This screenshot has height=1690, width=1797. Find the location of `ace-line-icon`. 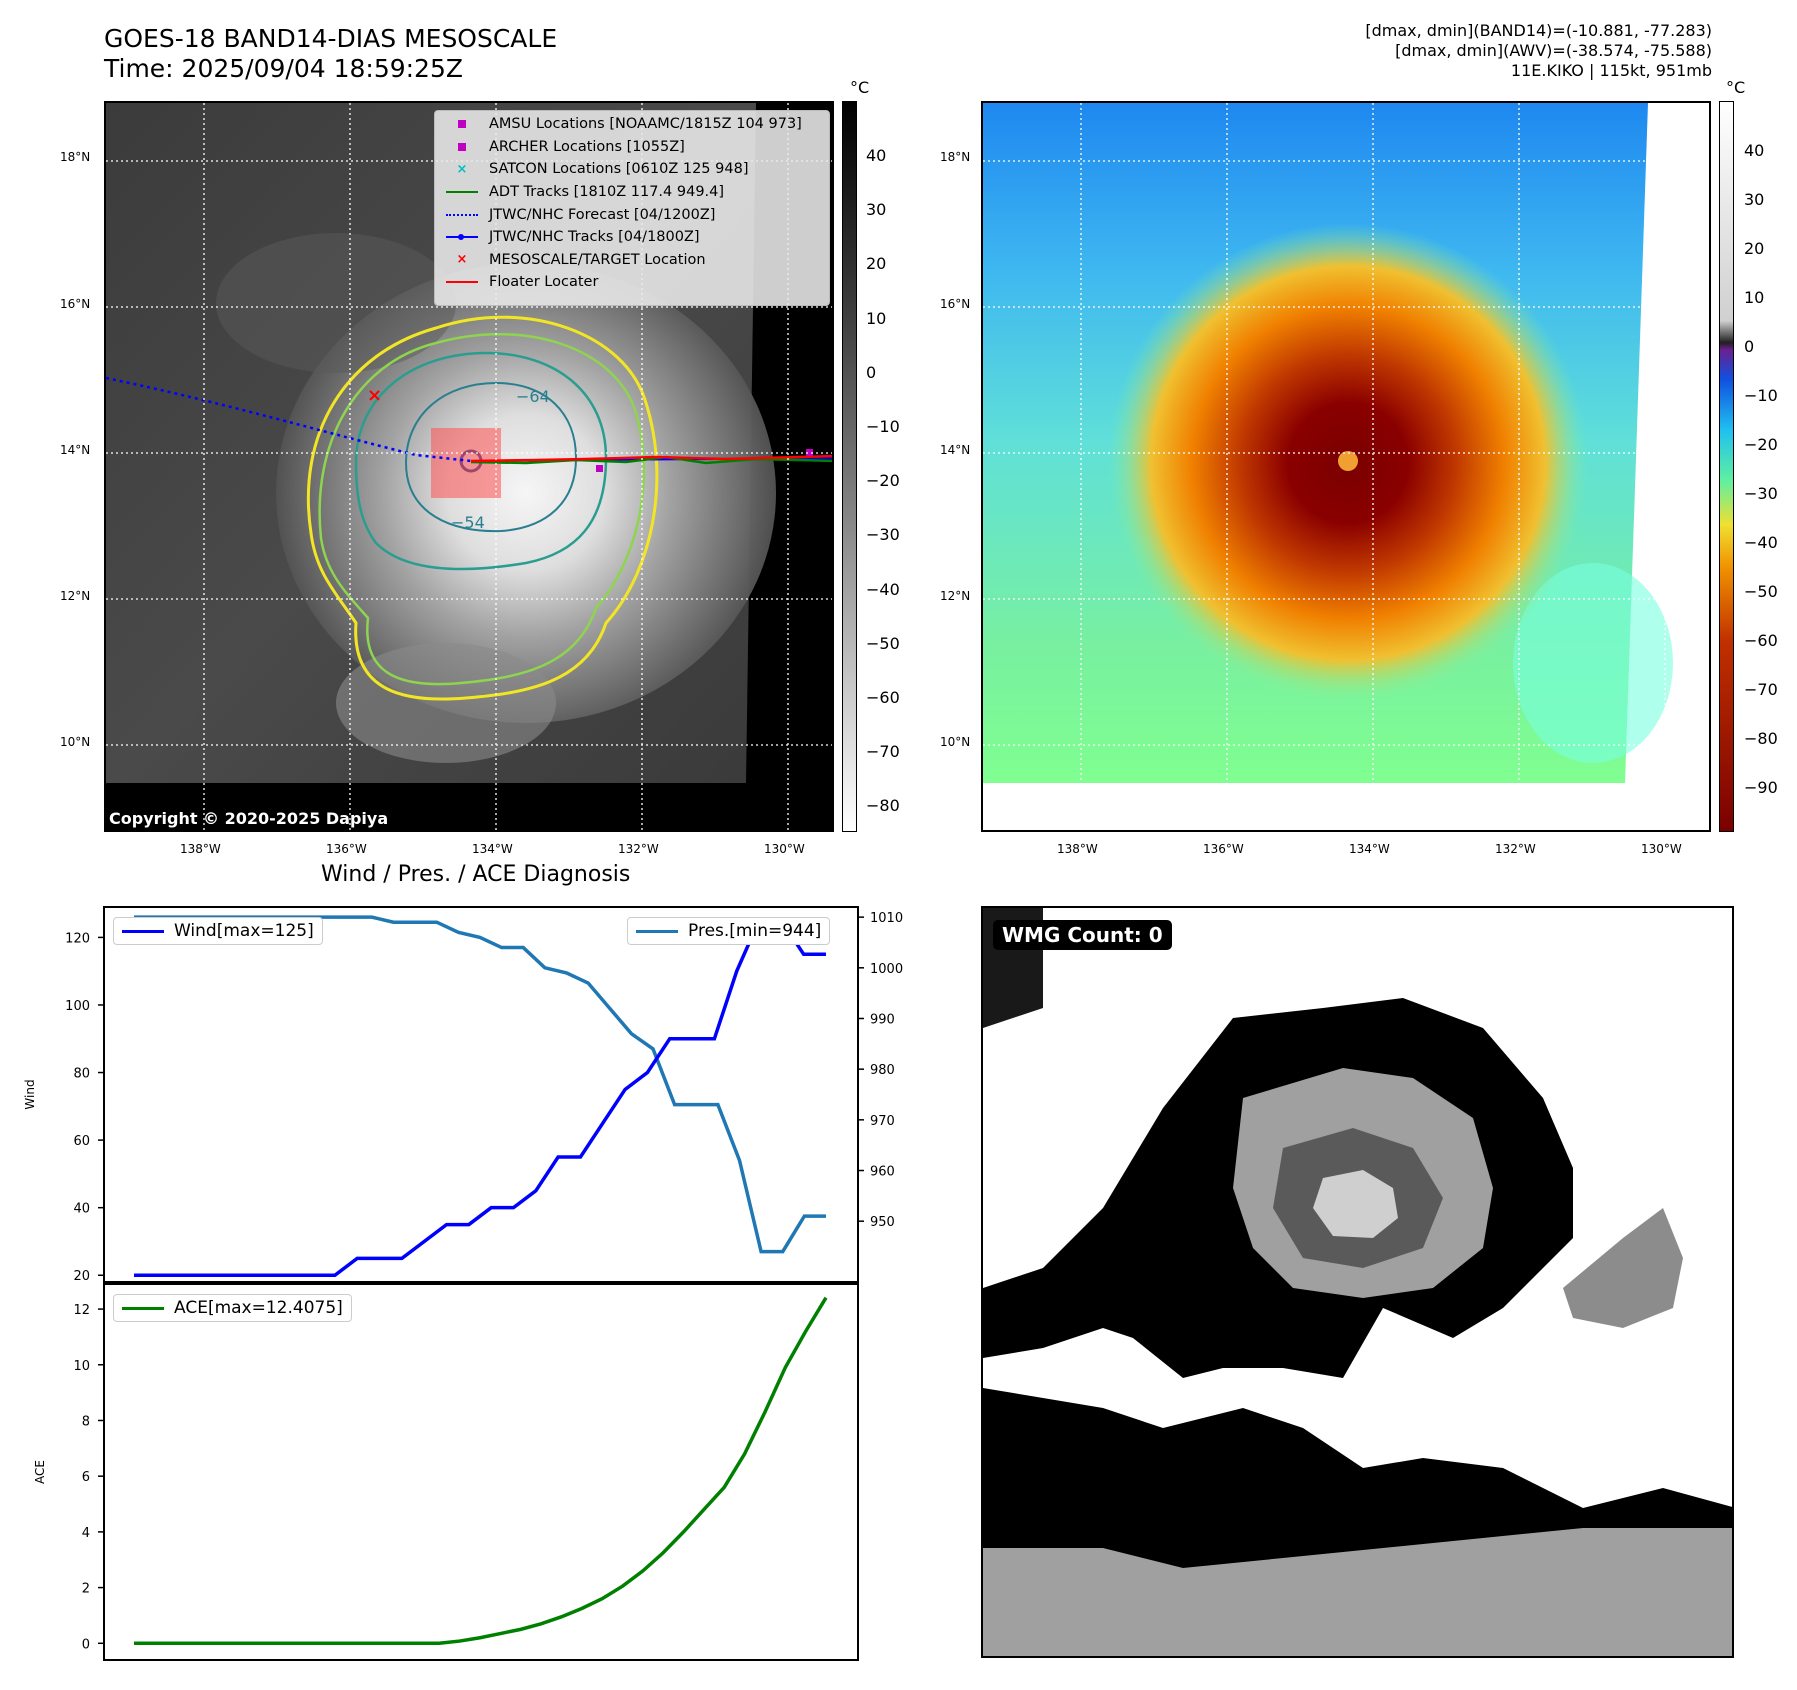

ace-line-icon is located at coordinates (143, 1308).